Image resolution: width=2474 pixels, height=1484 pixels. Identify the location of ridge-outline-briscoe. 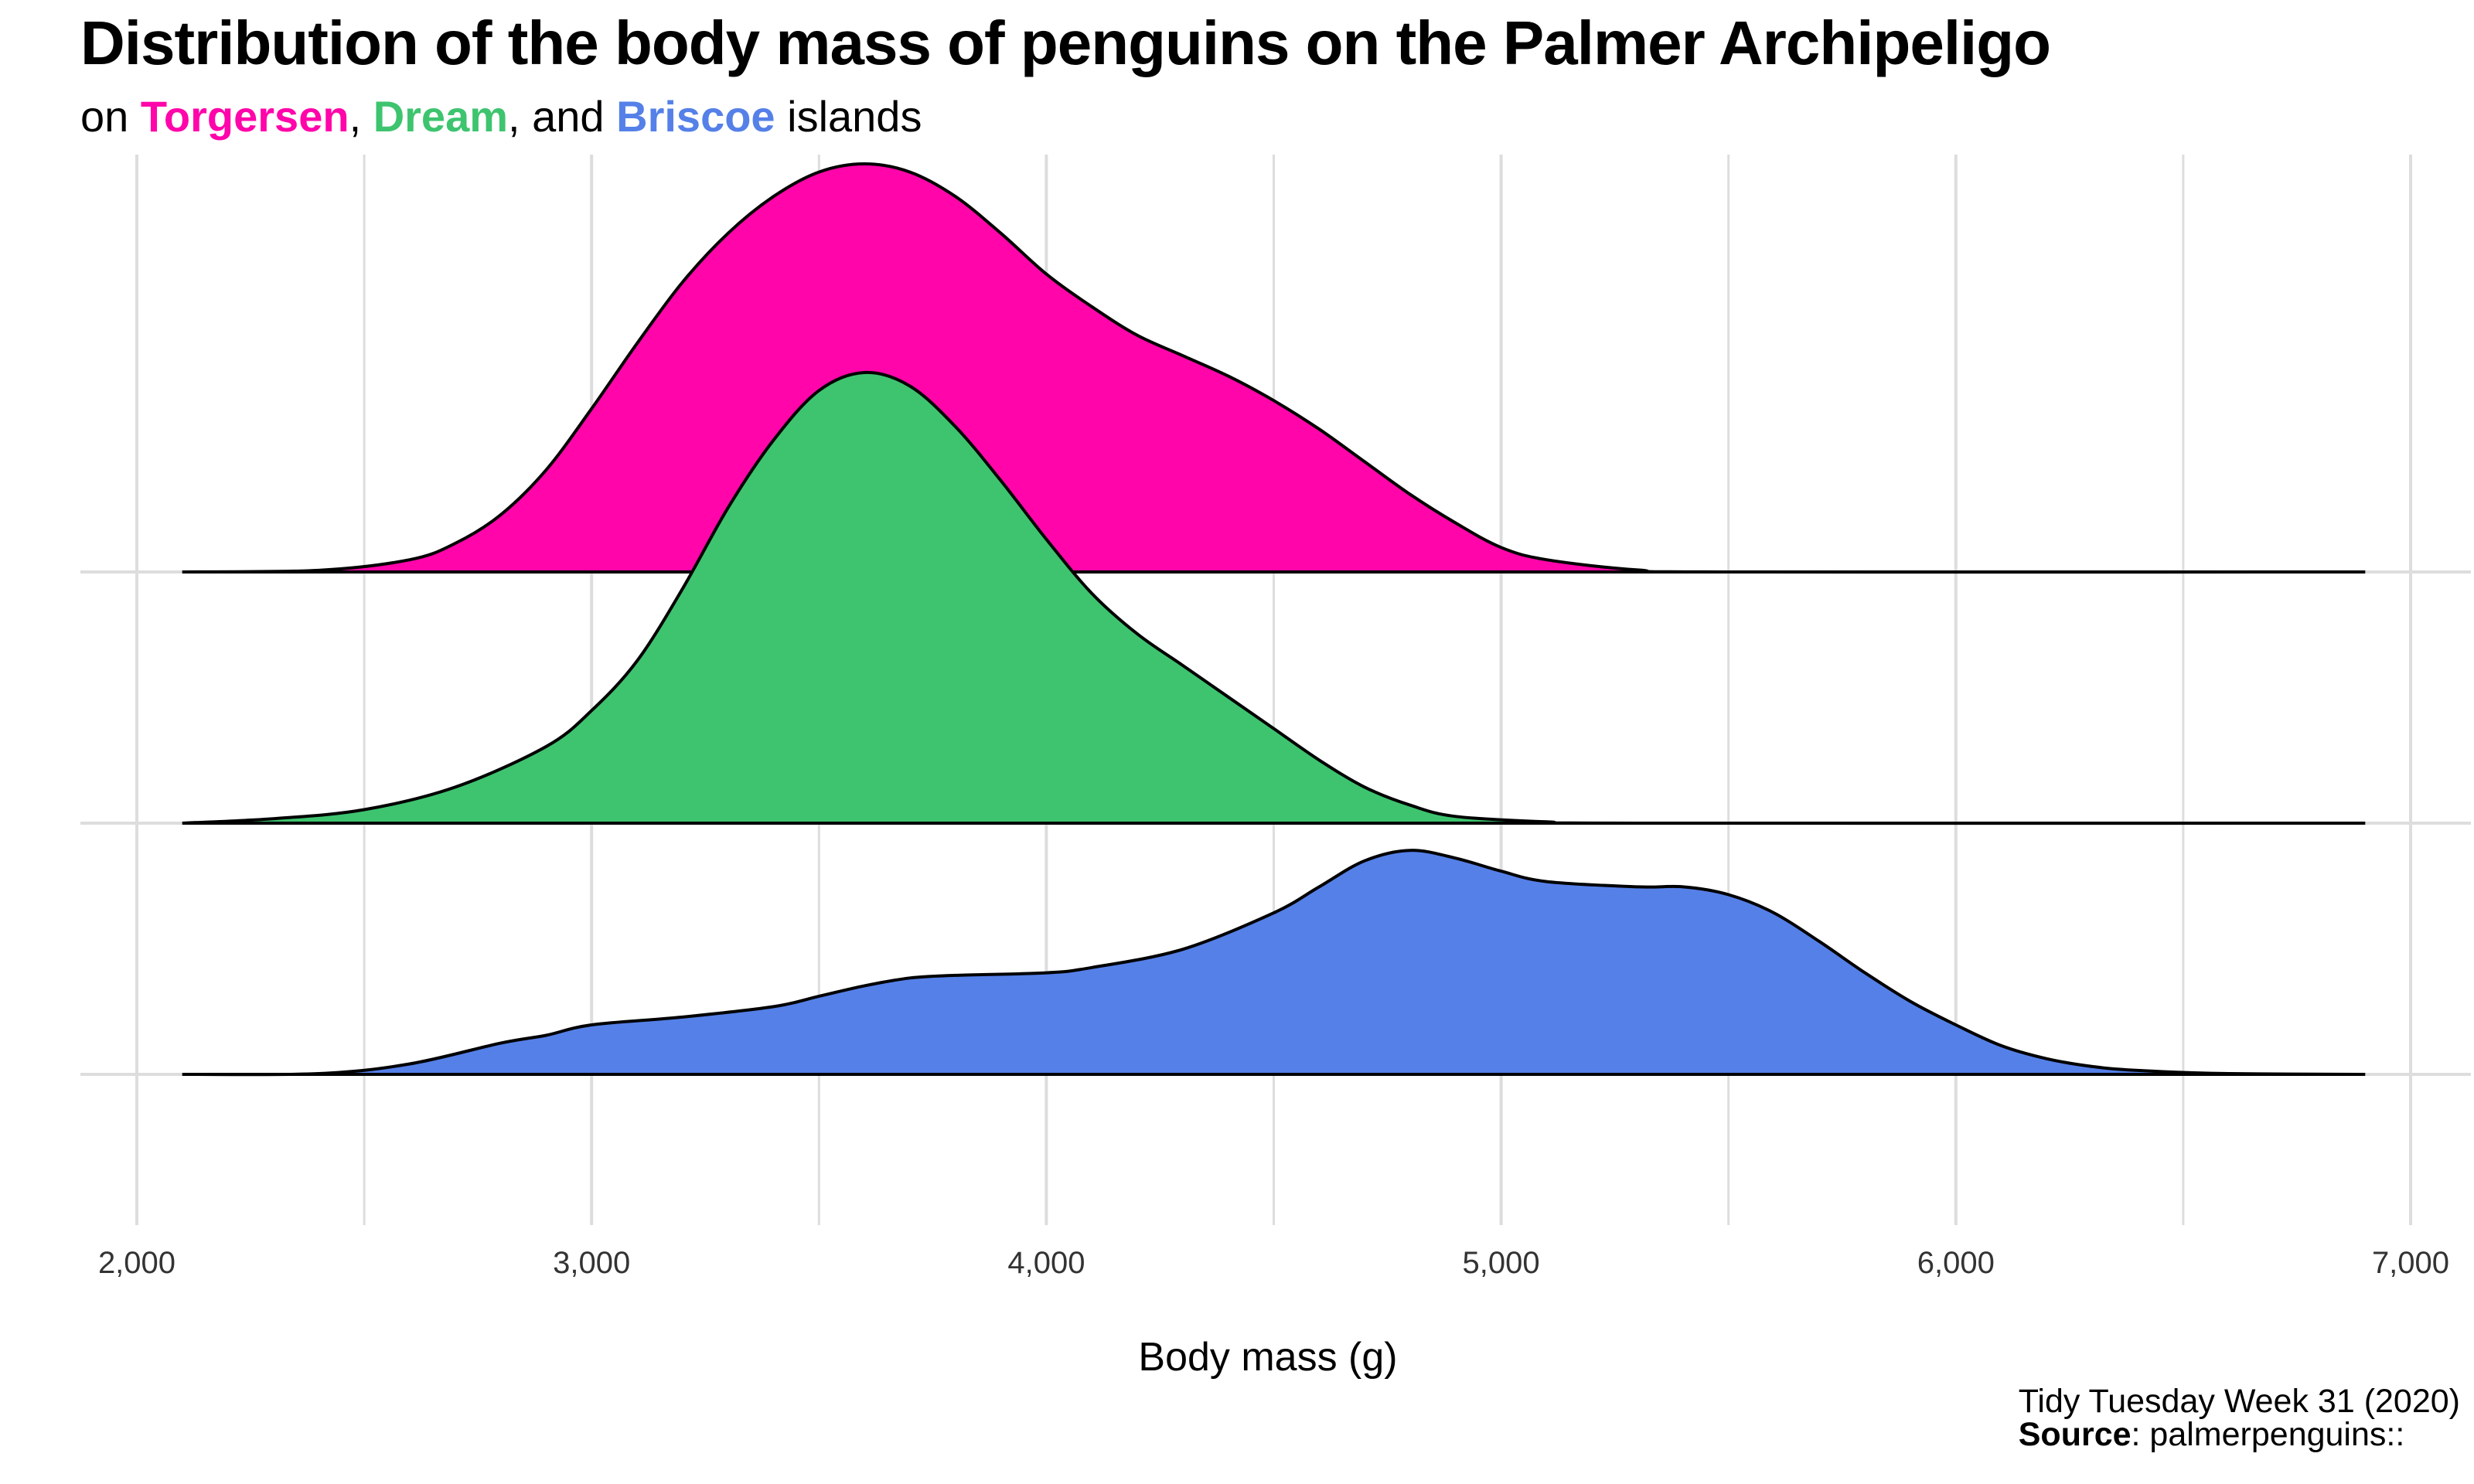
(1274, 963).